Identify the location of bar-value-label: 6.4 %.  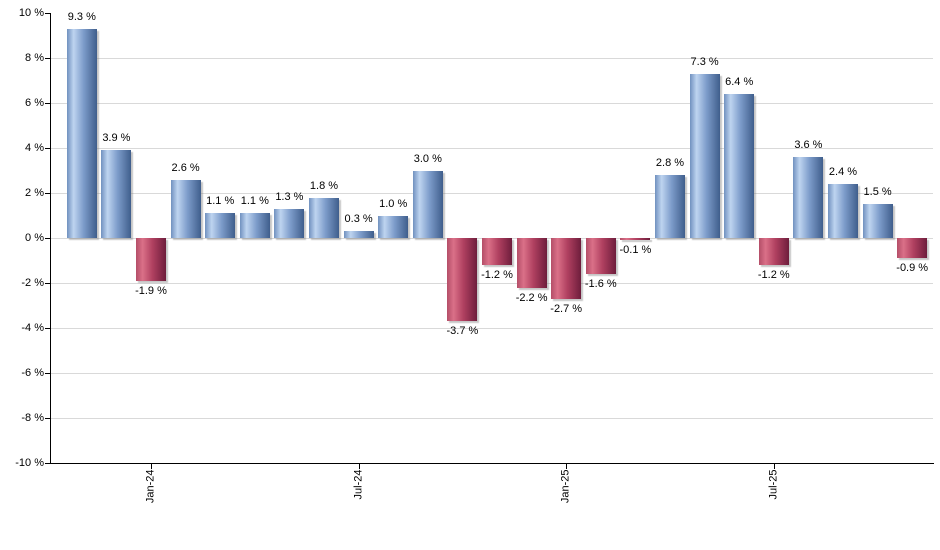
(739, 82).